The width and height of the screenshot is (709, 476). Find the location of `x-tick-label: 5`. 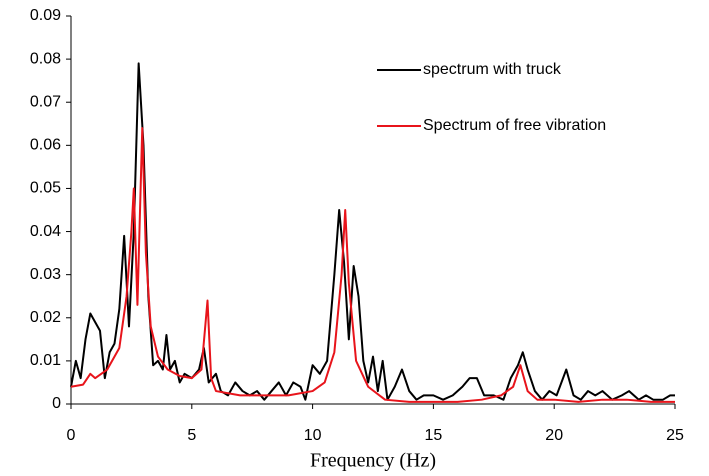

x-tick-label: 5 is located at coordinates (191, 435).